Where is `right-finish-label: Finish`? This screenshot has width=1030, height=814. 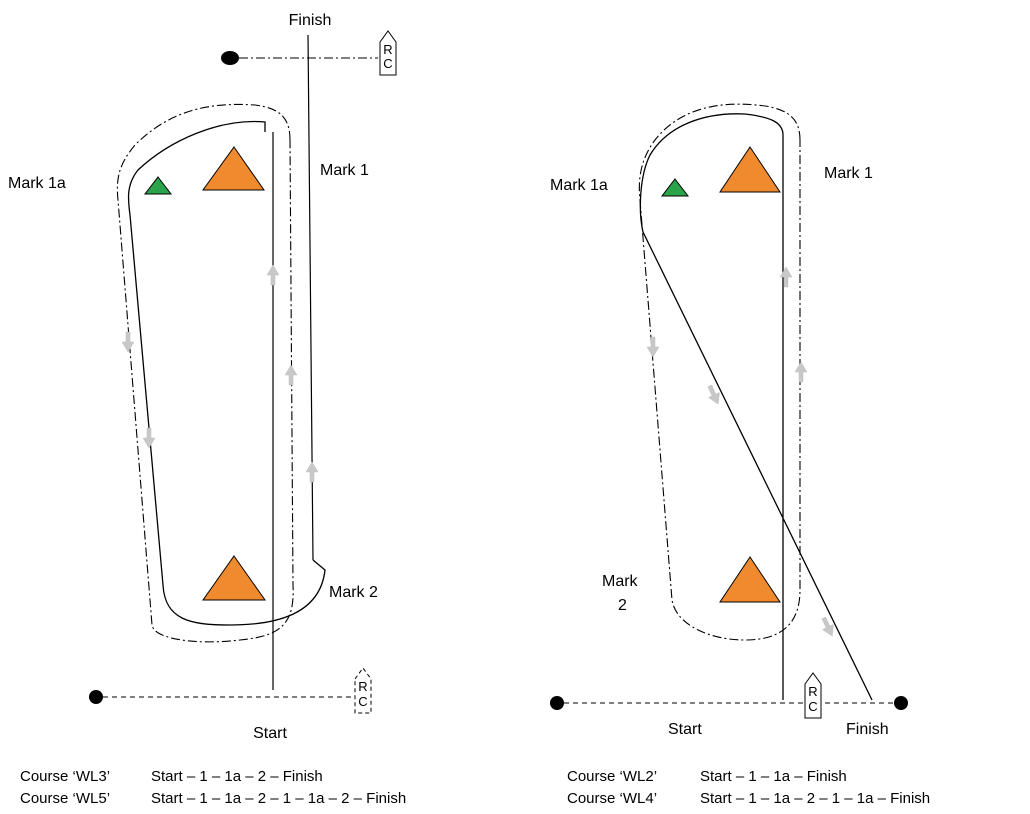
right-finish-label: Finish is located at coordinates (867, 729).